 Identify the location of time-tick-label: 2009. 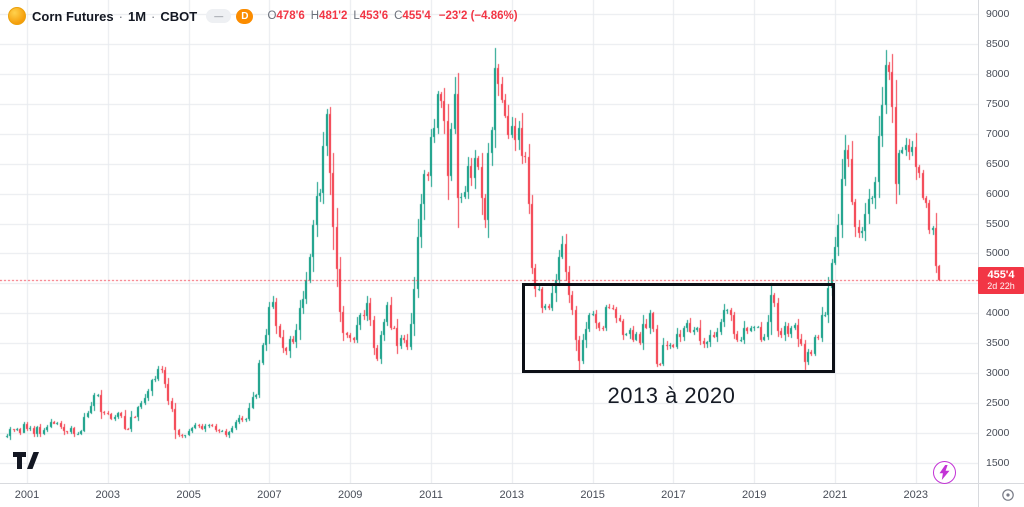
(350, 495).